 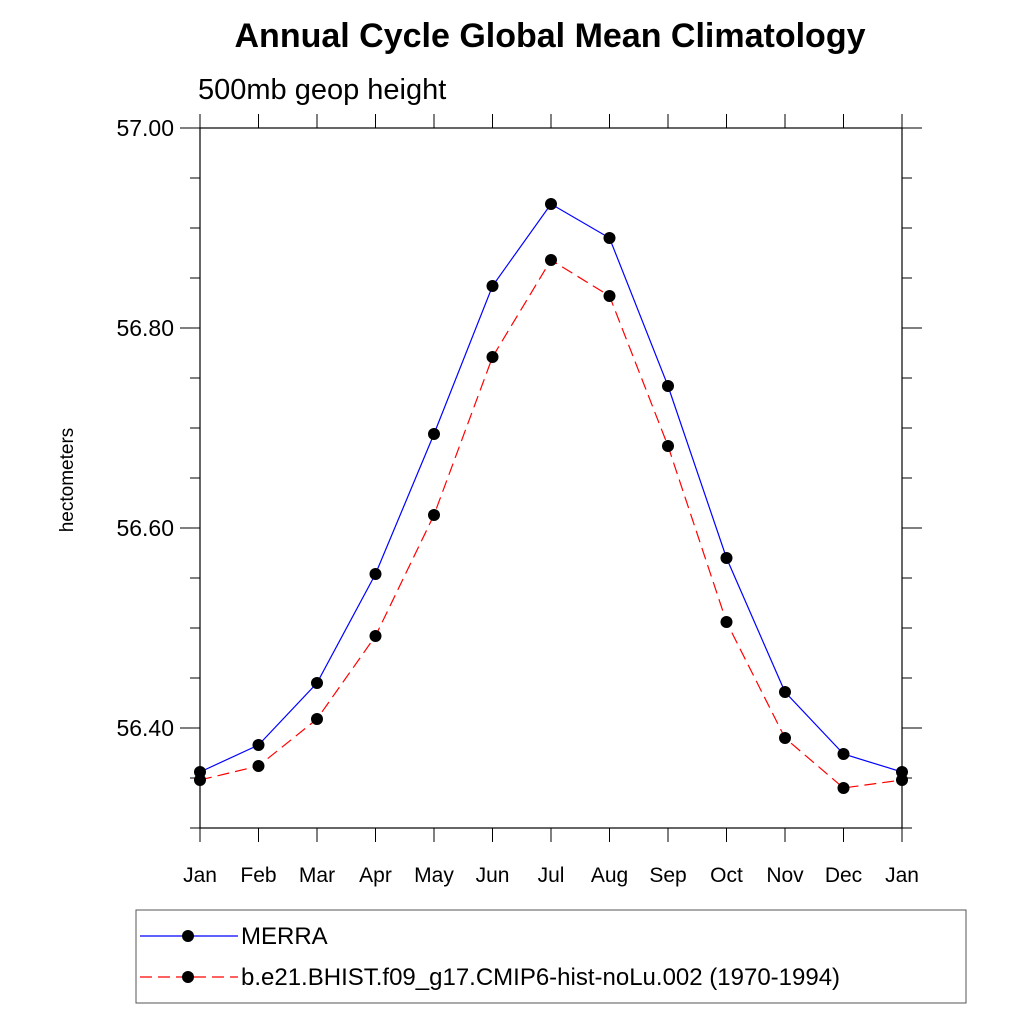 I want to click on x-tick-label: Aug, so click(x=609, y=875).